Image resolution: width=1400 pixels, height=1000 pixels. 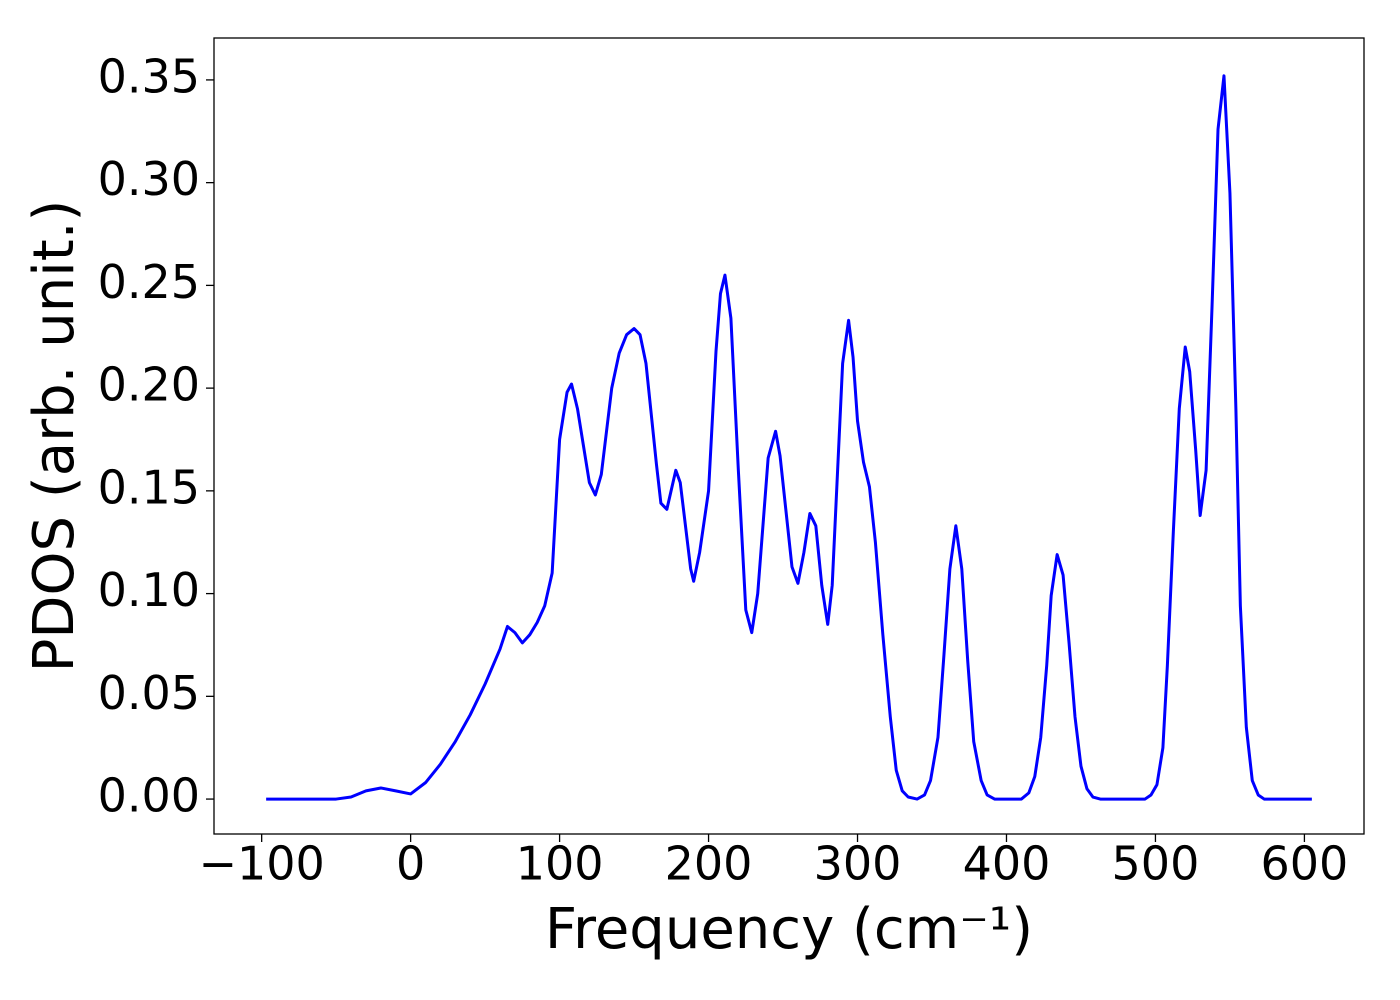 I want to click on y-tick-label: 0.15, so click(x=149, y=487).